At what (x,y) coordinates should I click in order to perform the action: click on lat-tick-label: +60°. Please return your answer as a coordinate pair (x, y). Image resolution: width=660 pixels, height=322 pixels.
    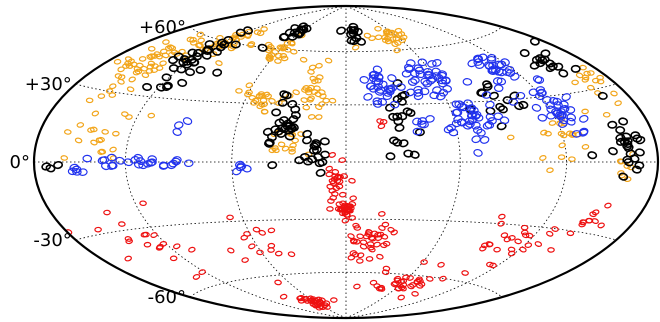
    Looking at the image, I should click on (162, 27).